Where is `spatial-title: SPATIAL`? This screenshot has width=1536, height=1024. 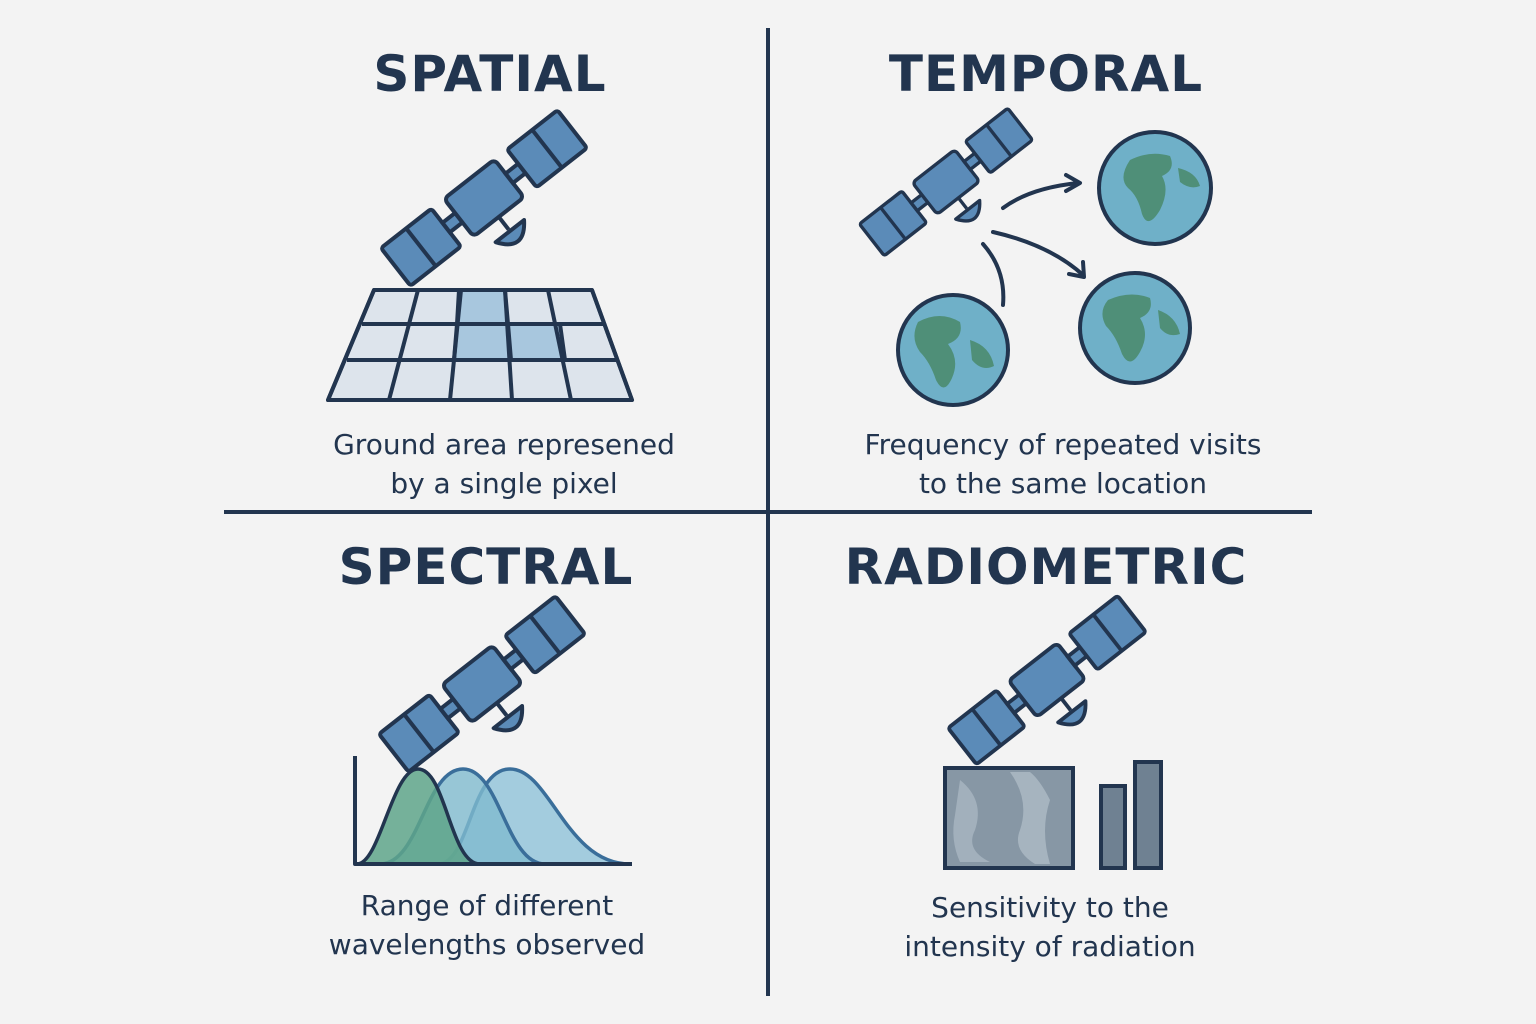
spatial-title: SPATIAL is located at coordinates (490, 74).